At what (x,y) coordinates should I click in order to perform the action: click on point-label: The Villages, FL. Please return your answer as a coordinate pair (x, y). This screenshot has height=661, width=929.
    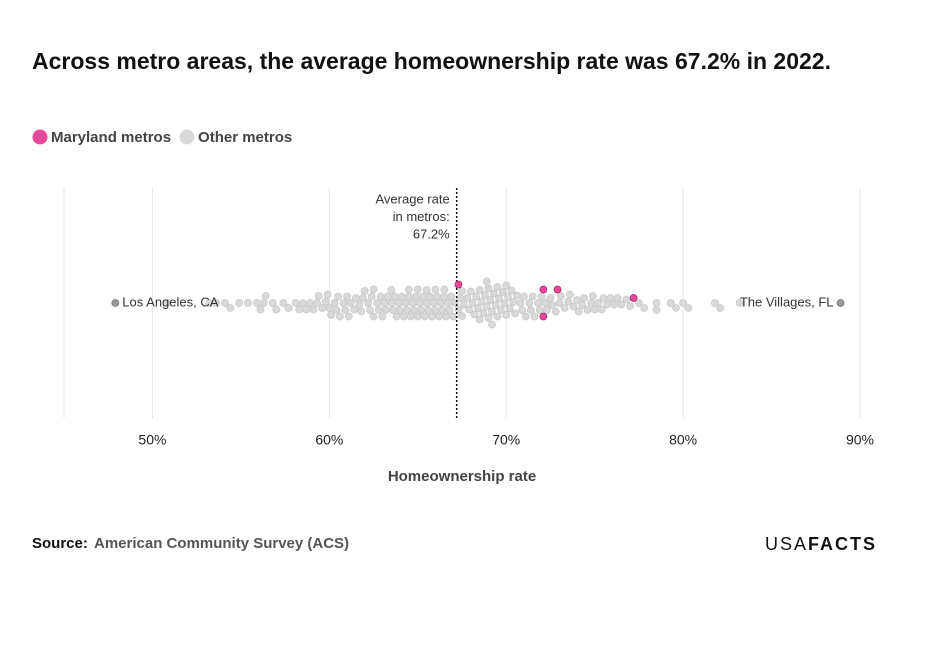
    Looking at the image, I should click on (787, 301).